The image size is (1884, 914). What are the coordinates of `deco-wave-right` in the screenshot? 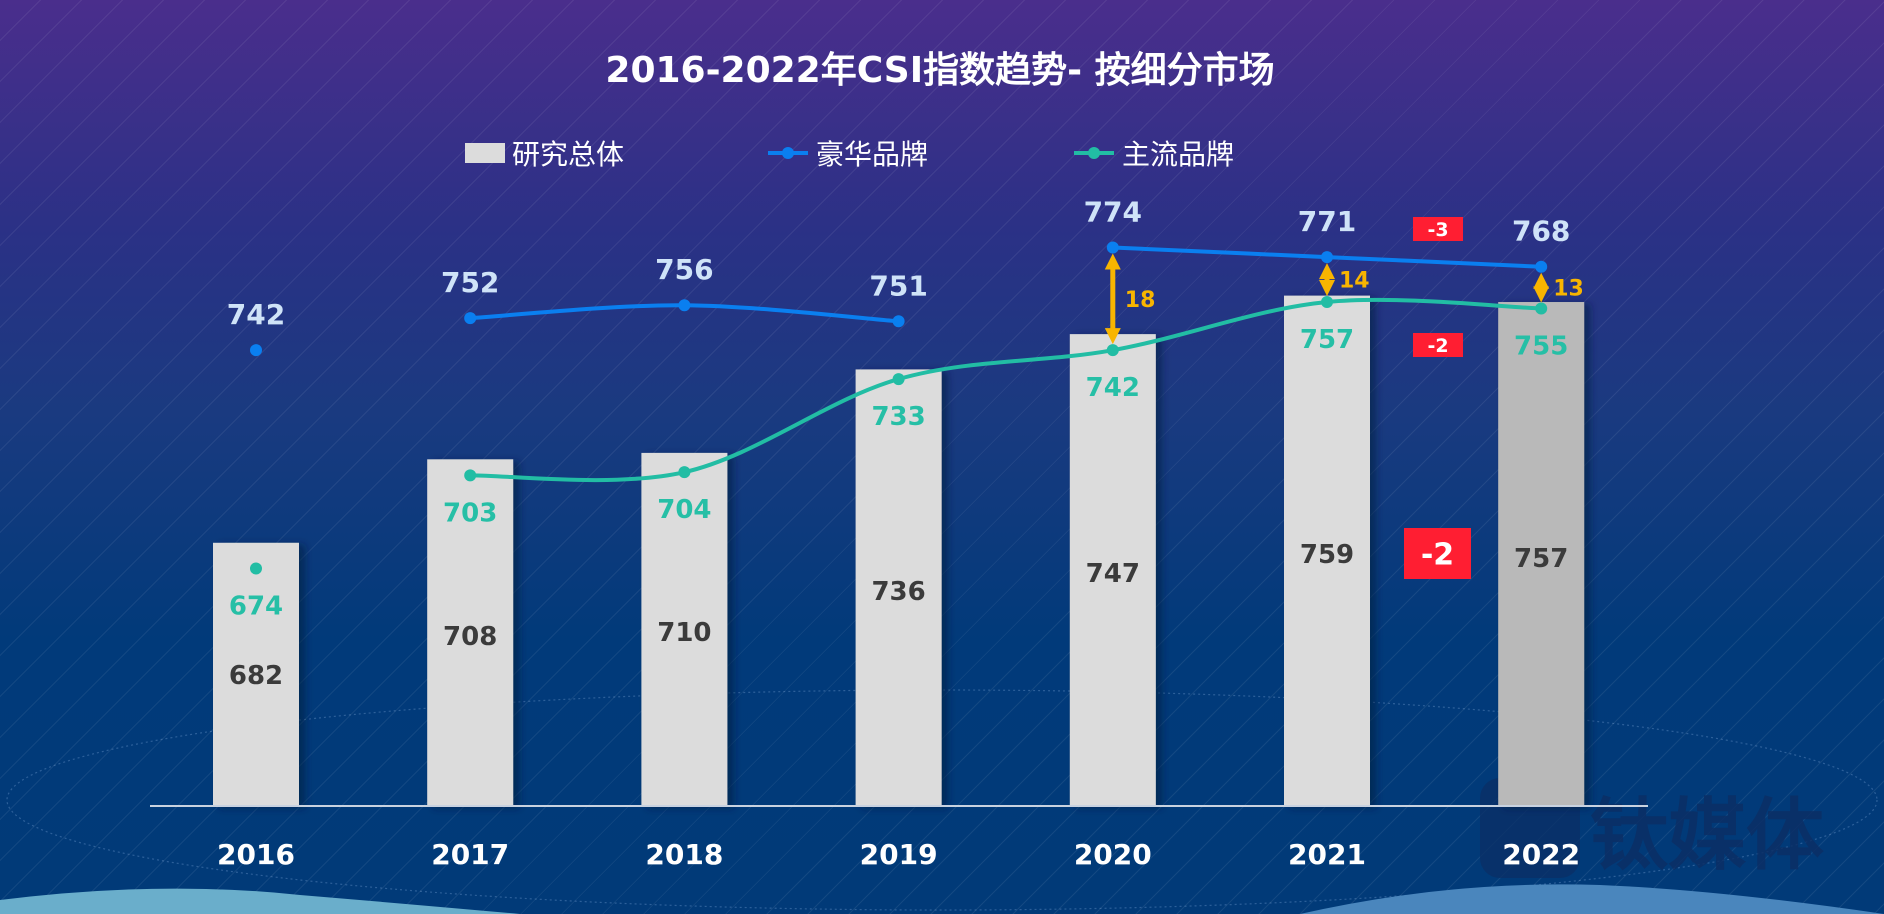 It's located at (1592, 899).